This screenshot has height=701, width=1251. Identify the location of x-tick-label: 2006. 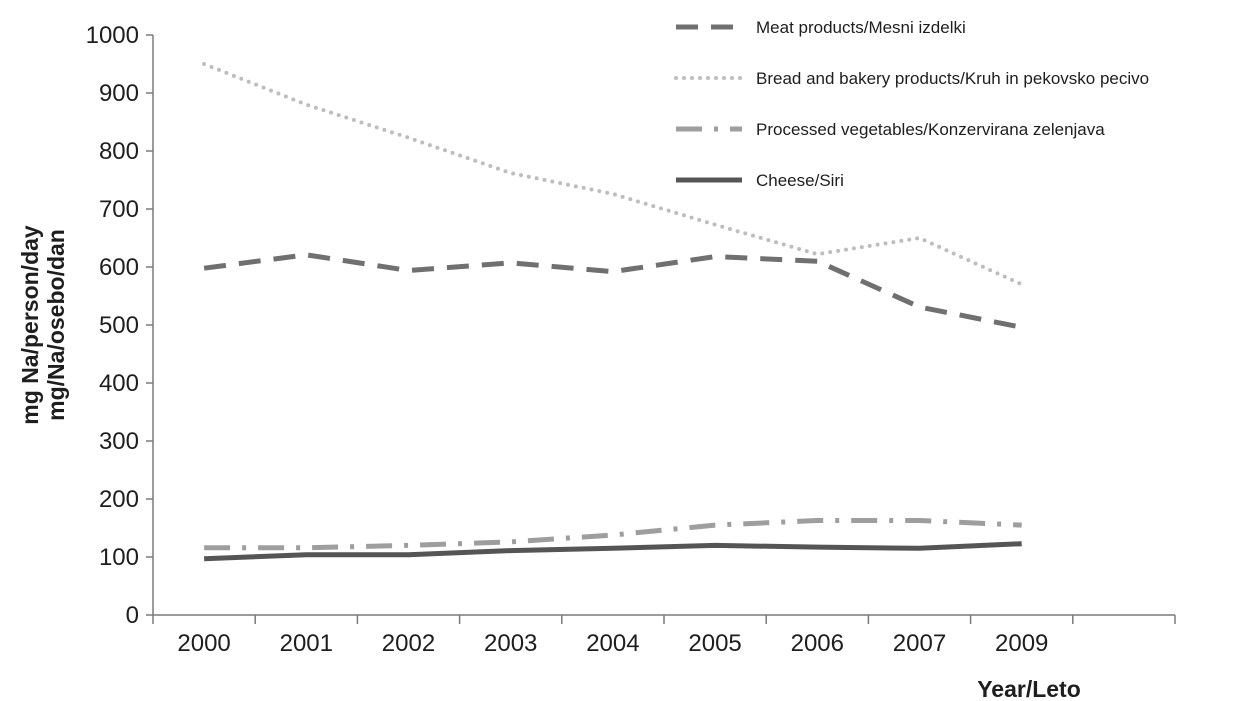
(817, 643).